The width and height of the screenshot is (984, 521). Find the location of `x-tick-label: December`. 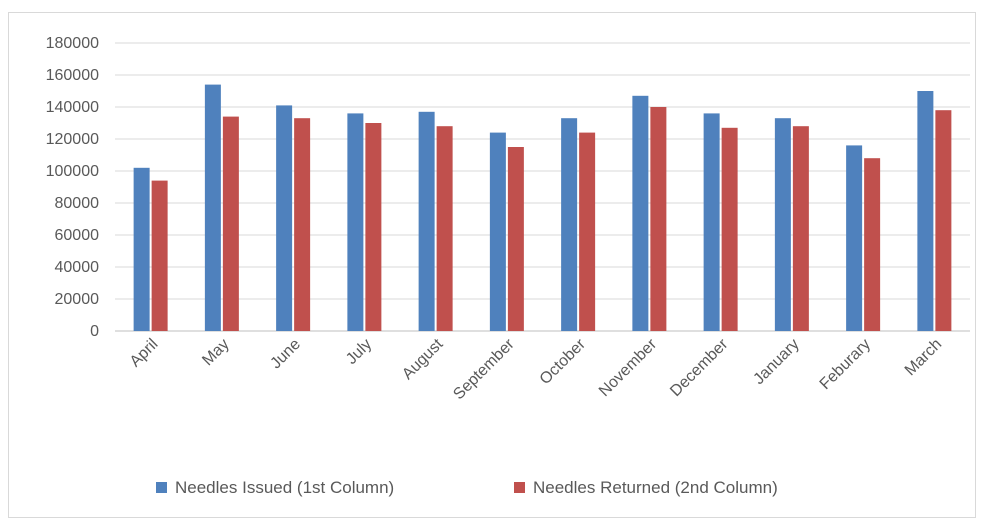

x-tick-label: December is located at coordinates (699, 367).